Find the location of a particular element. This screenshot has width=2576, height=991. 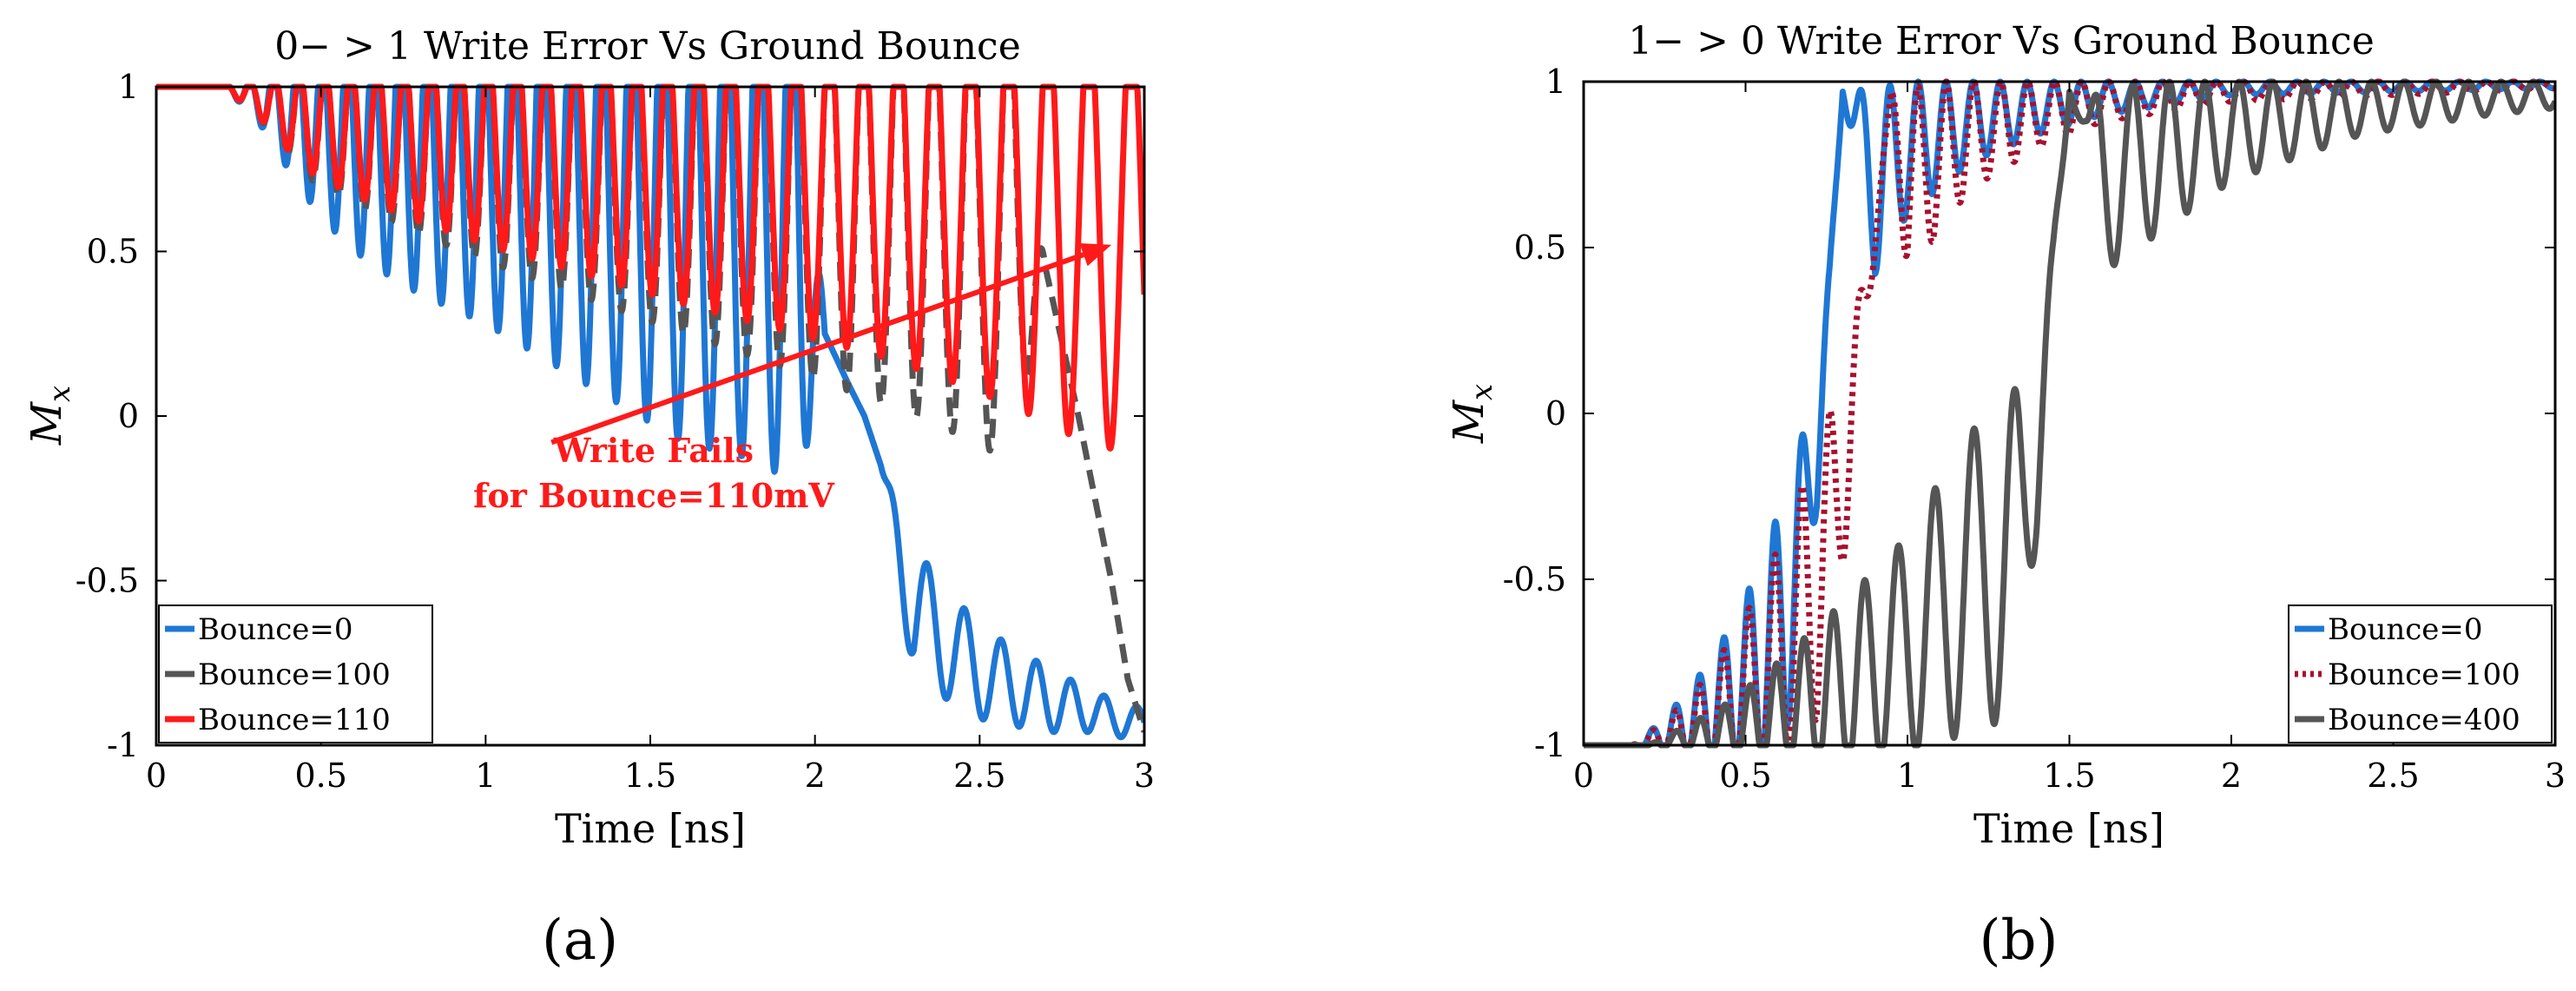

legend-label-bounce-400: Bounce=400 is located at coordinates (2424, 720).